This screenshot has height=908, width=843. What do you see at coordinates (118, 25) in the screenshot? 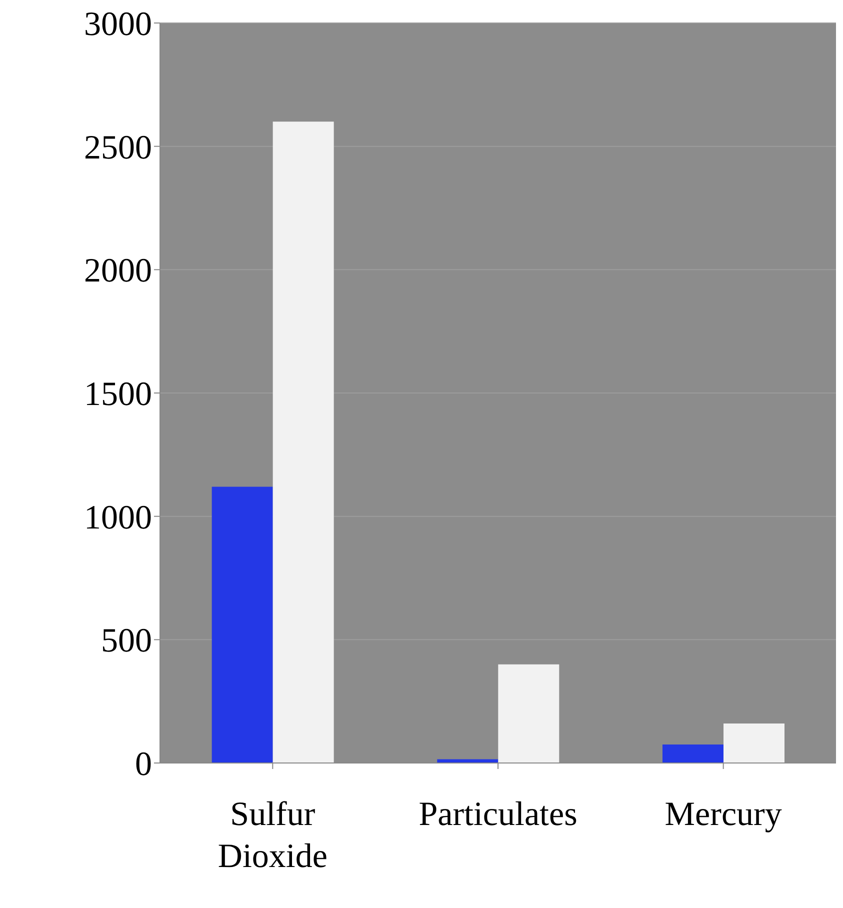
I see `y-tick-label: 3000` at bounding box center [118, 25].